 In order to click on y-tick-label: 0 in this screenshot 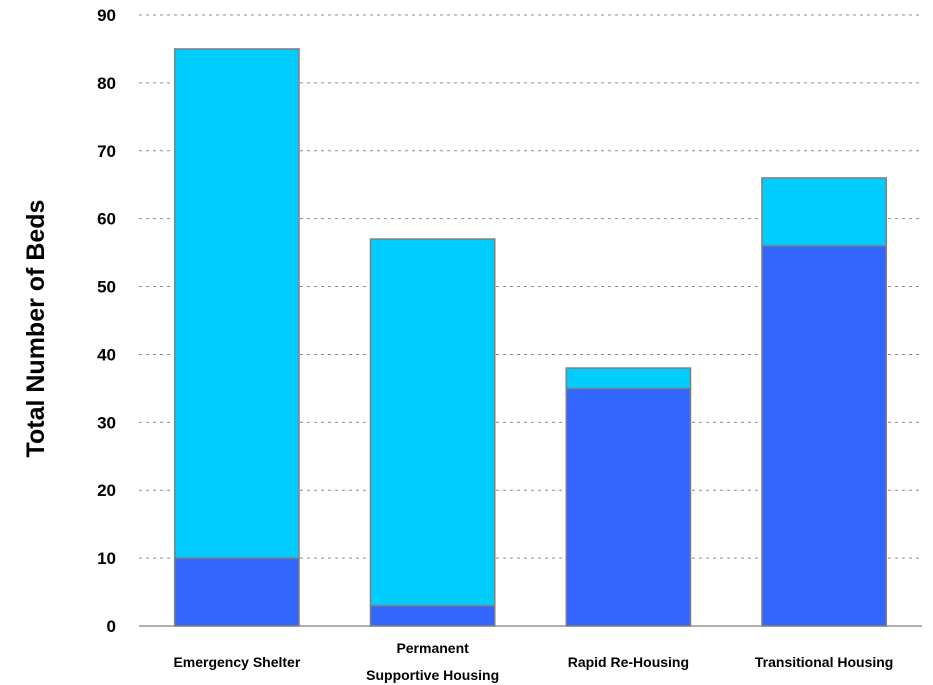, I will do `click(111, 626)`.